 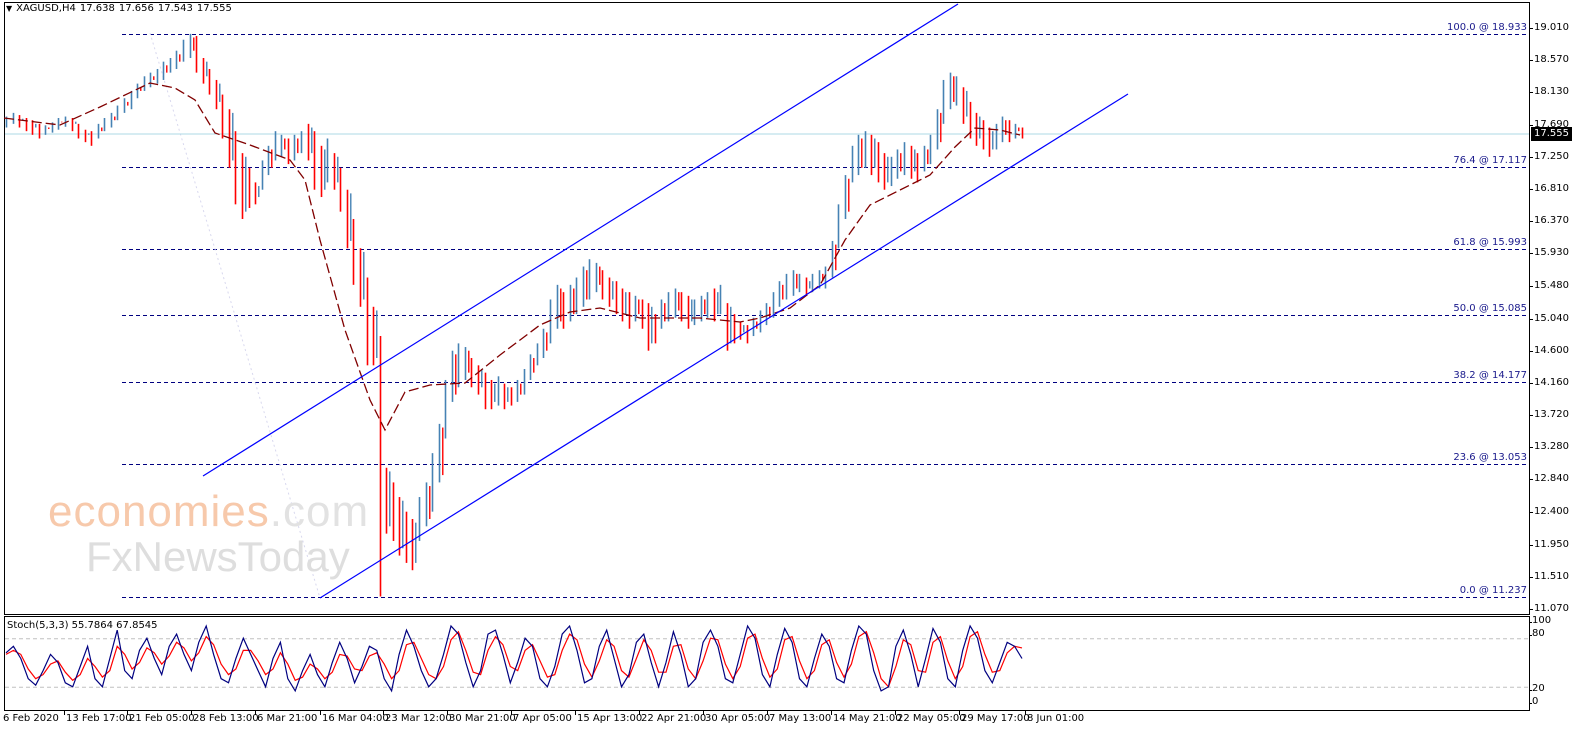 What do you see at coordinates (1551, 576) in the screenshot?
I see `price-tick-label: 11.510` at bounding box center [1551, 576].